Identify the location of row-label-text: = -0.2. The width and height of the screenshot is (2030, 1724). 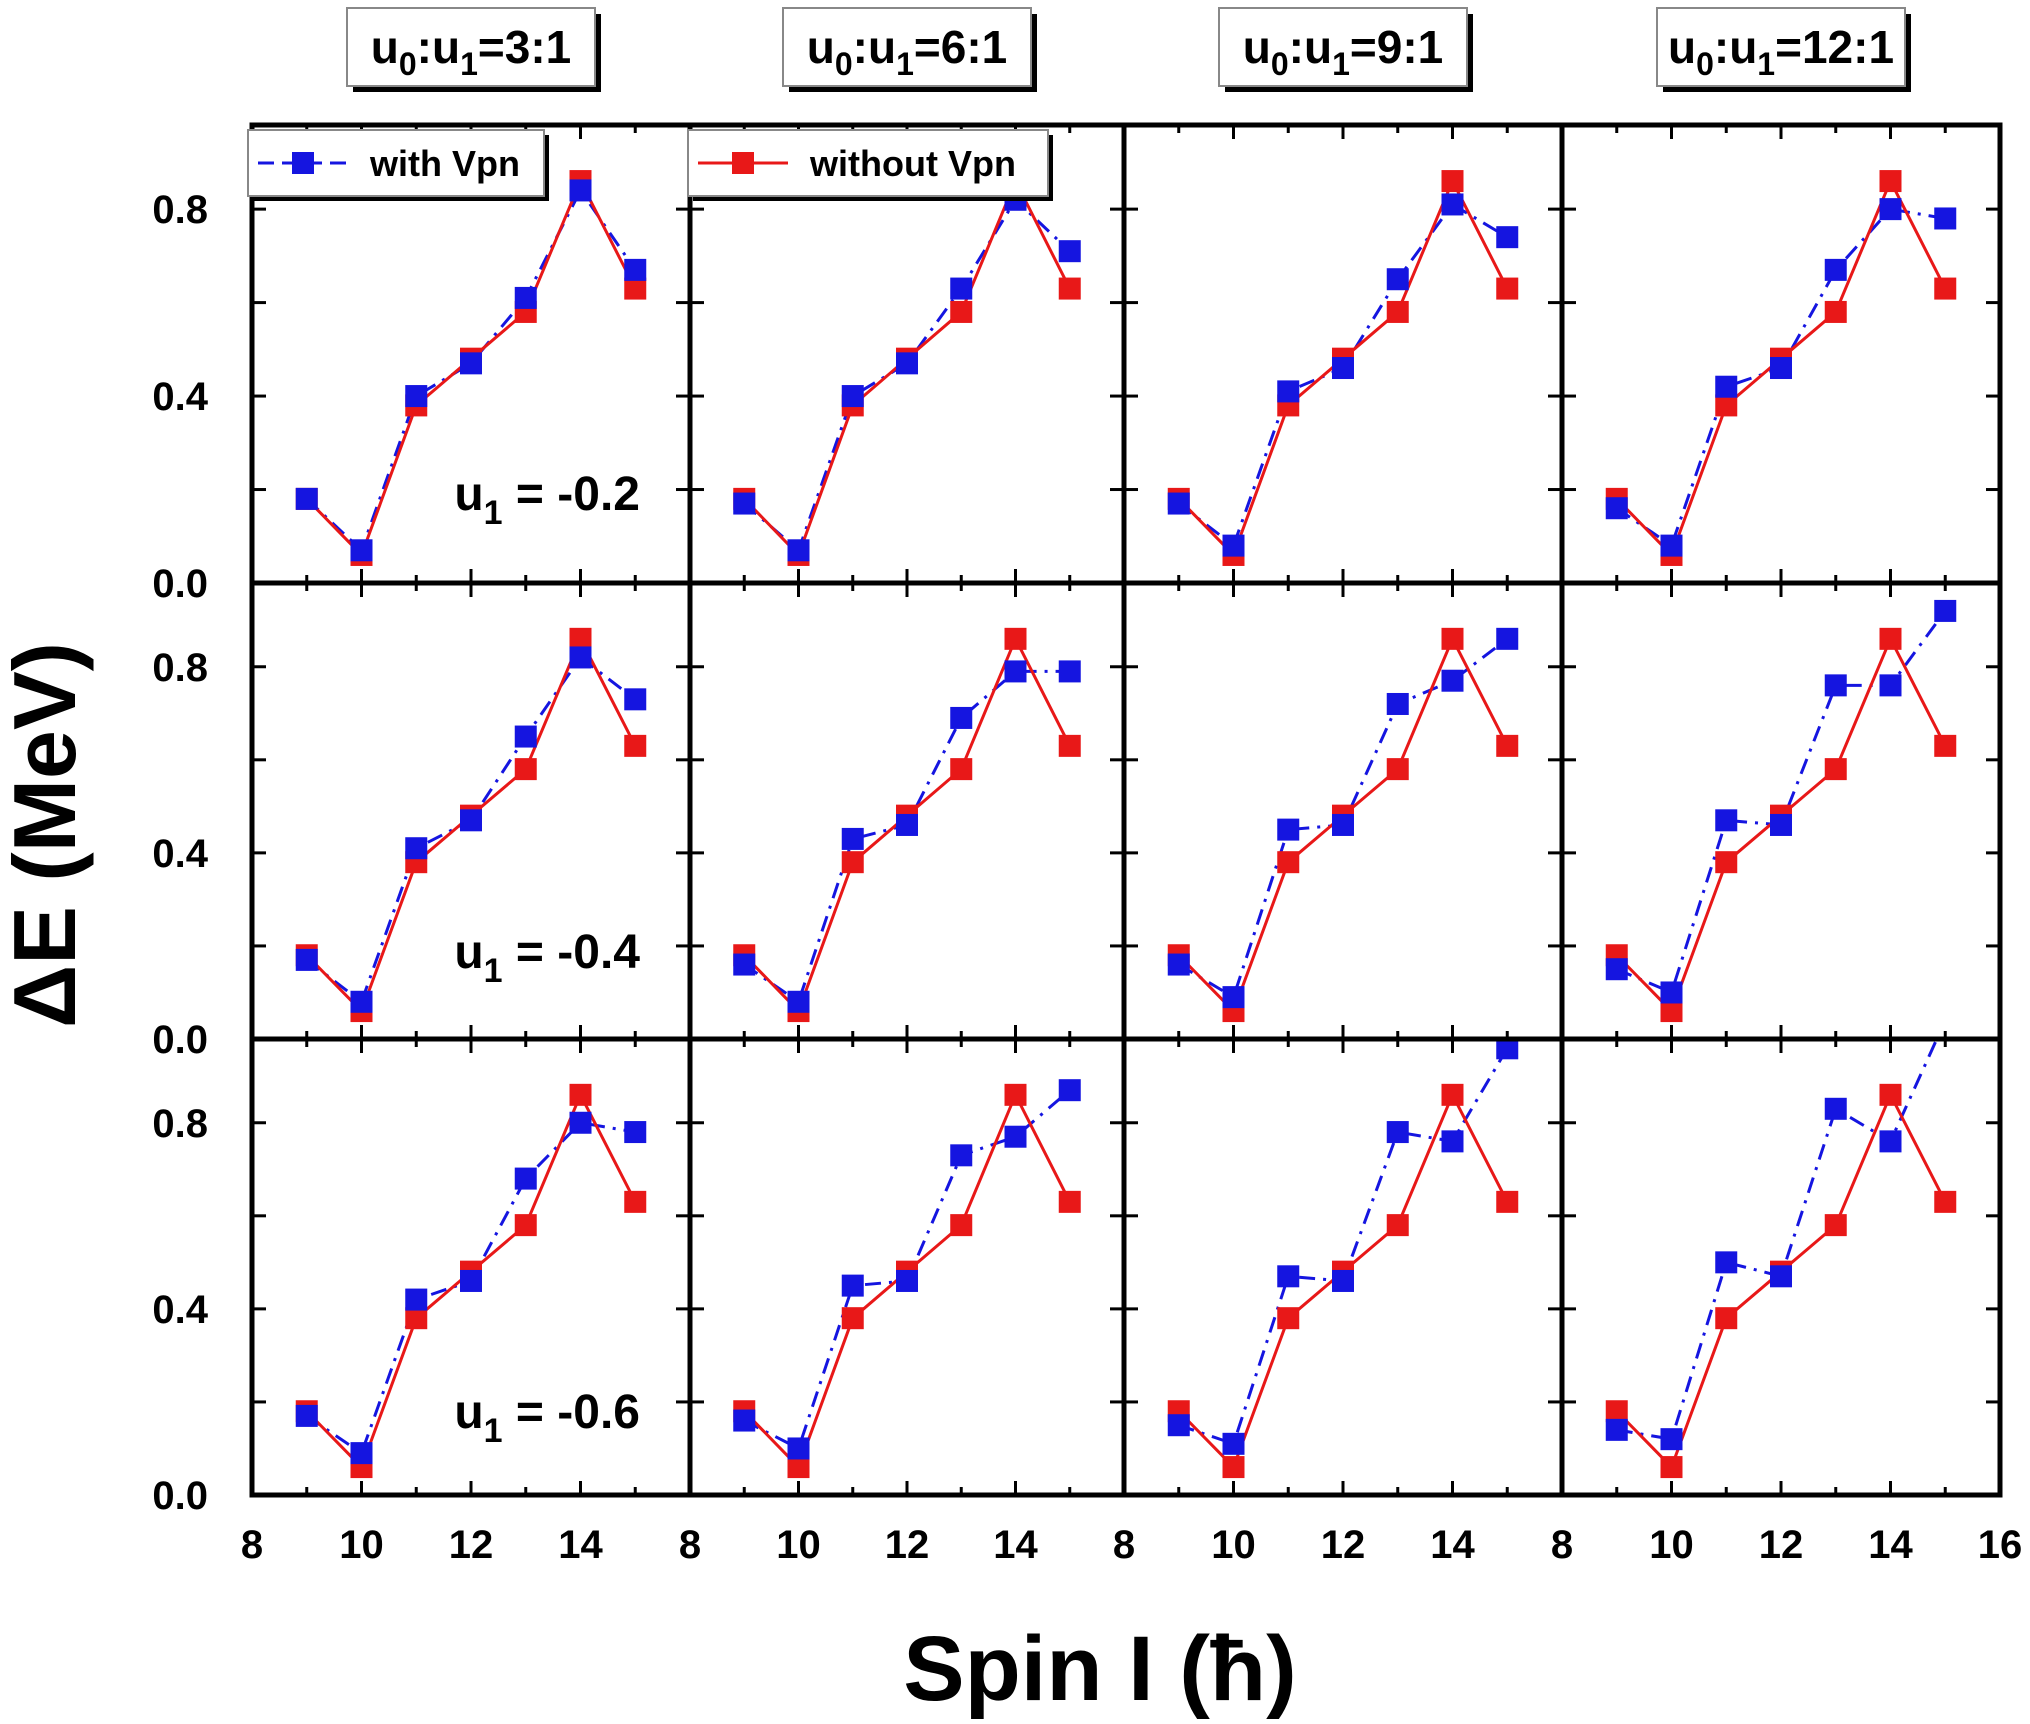
(571, 494).